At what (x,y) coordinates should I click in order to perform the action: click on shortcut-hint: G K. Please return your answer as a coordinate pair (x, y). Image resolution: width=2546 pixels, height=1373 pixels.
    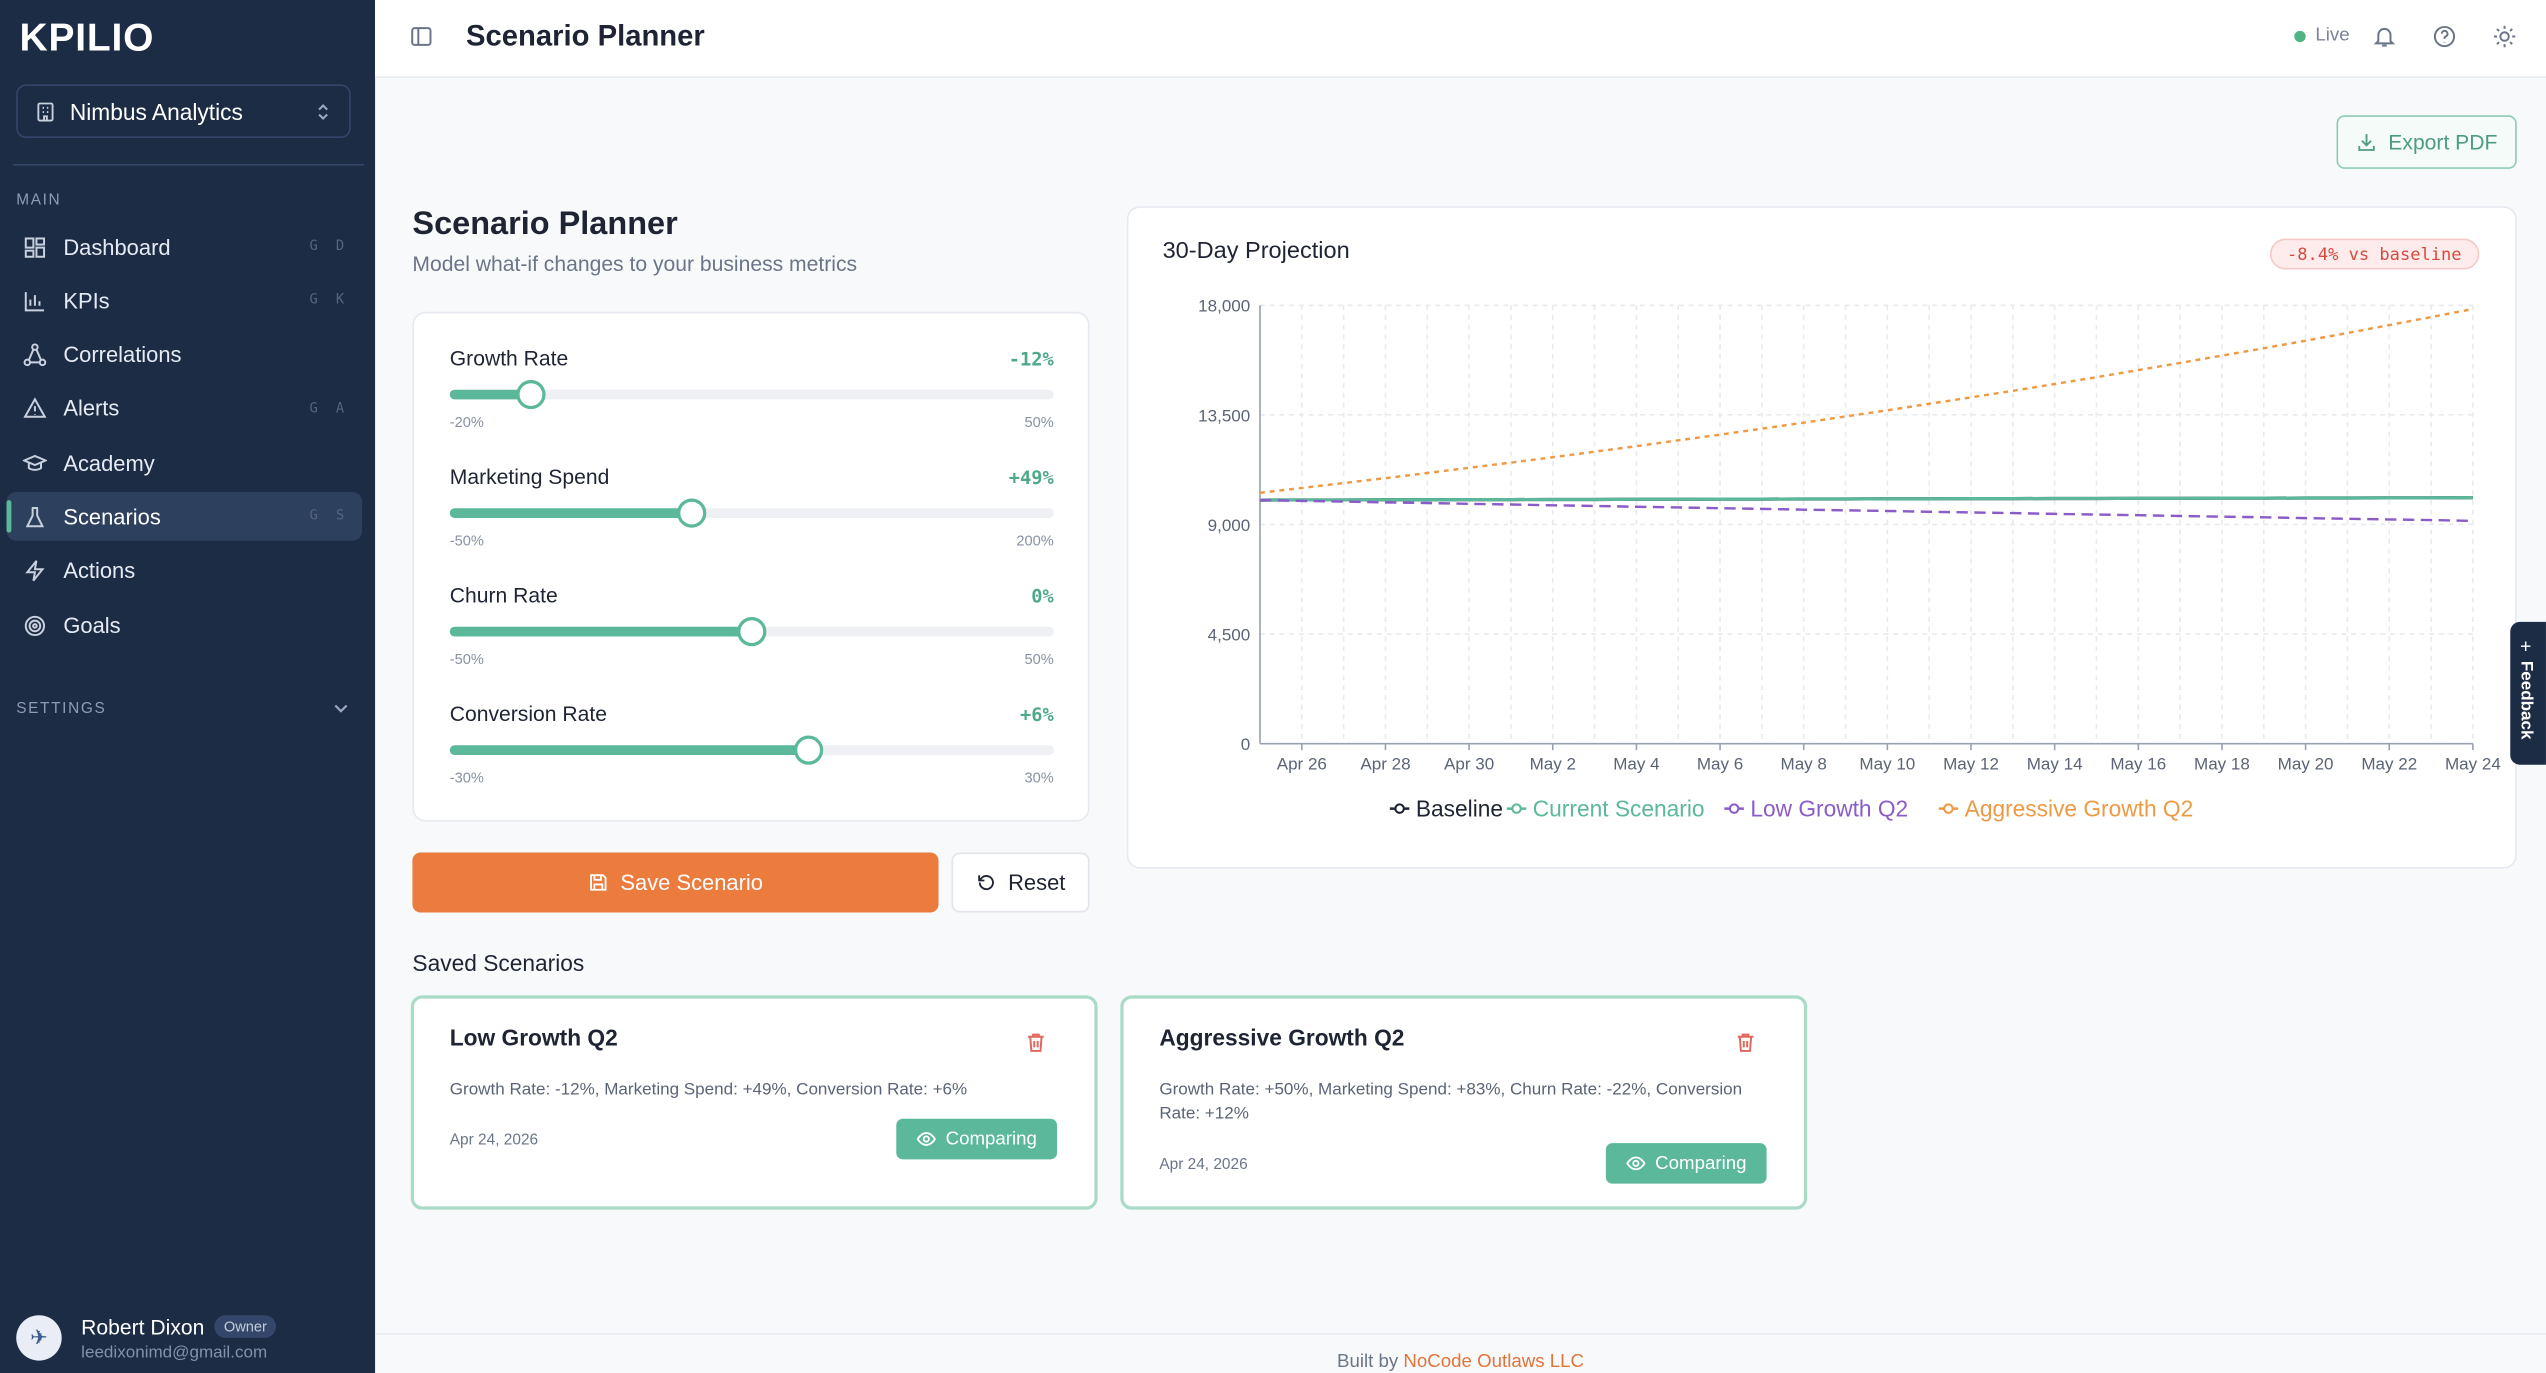
    Looking at the image, I should click on (329, 300).